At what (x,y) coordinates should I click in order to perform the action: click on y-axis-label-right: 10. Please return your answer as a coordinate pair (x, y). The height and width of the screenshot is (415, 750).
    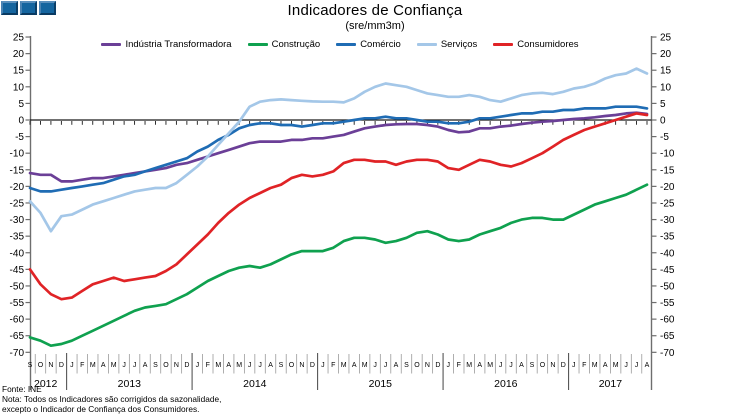
    Looking at the image, I should click on (666, 87).